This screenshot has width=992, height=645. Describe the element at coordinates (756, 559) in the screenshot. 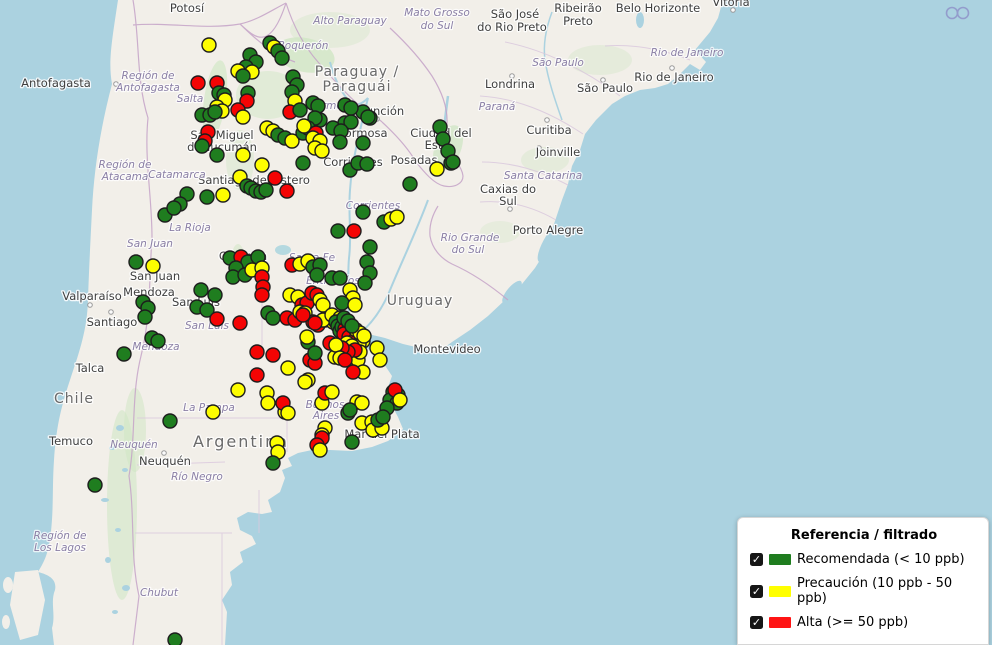

I see `checkbox-recomendada: ✓` at that location.